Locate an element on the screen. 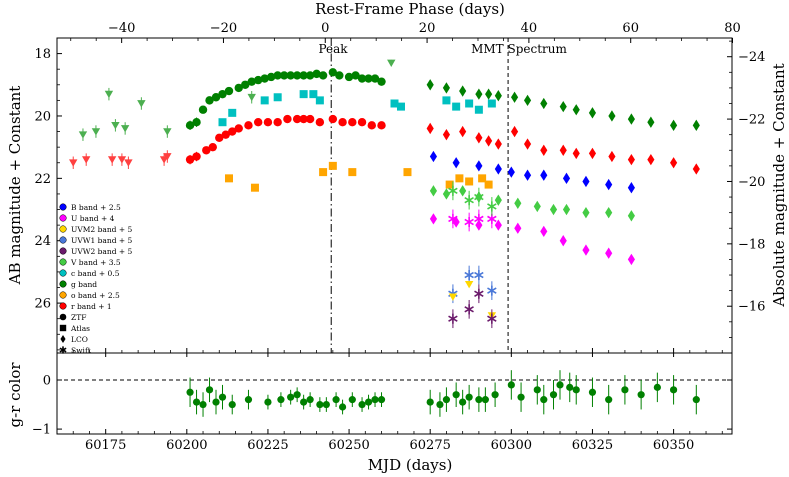 This screenshot has width=789, height=477. legend-label: UVW2 band + 5 is located at coordinates (102, 251).